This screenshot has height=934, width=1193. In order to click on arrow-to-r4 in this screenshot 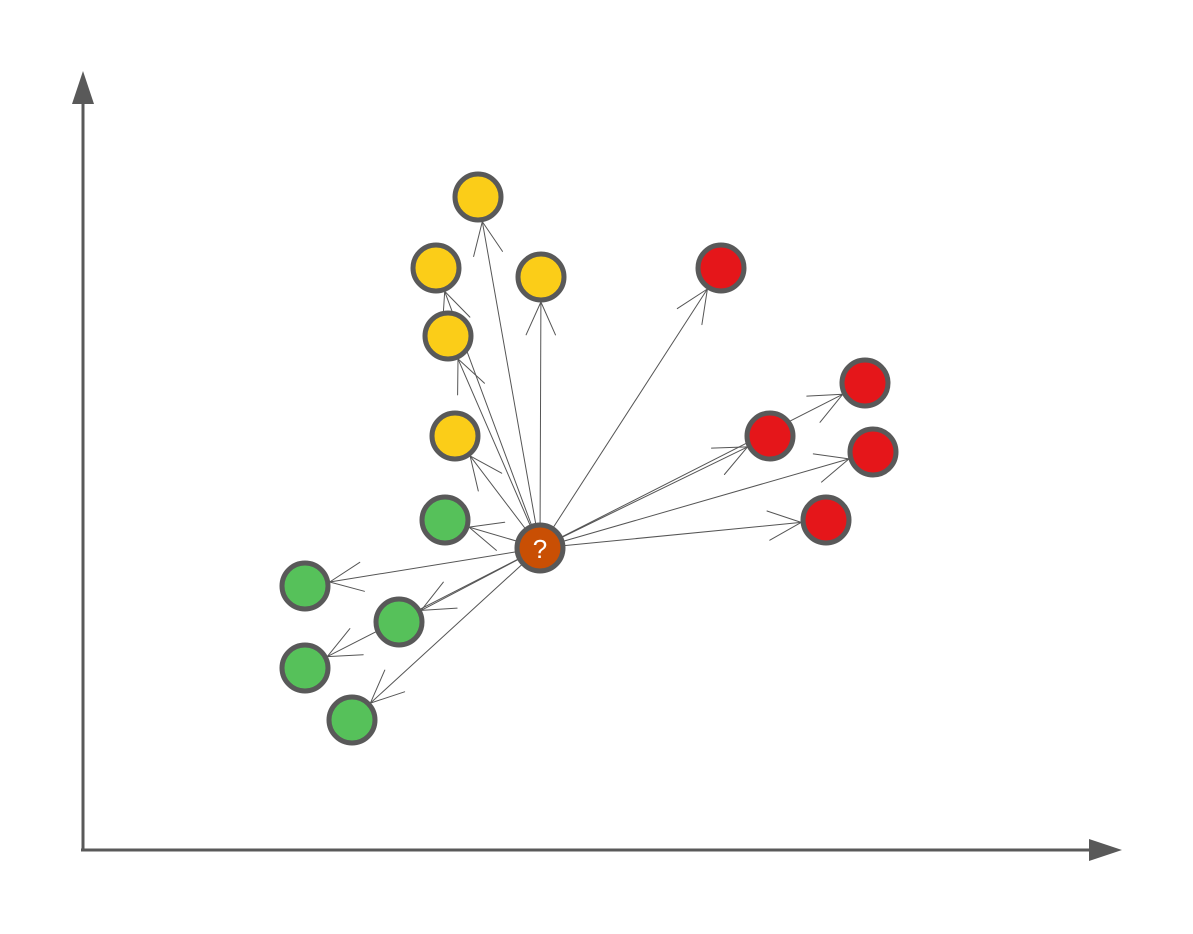, I will do `click(694, 501)`.